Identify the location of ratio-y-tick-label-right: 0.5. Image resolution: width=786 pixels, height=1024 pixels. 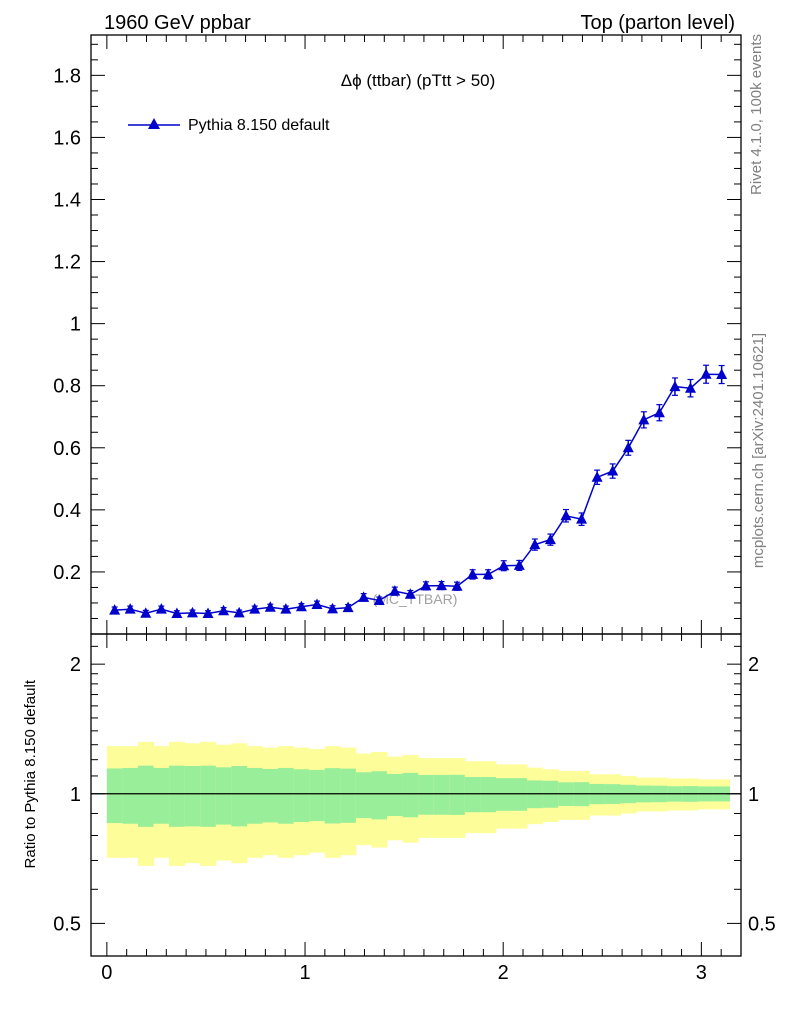
(762, 924).